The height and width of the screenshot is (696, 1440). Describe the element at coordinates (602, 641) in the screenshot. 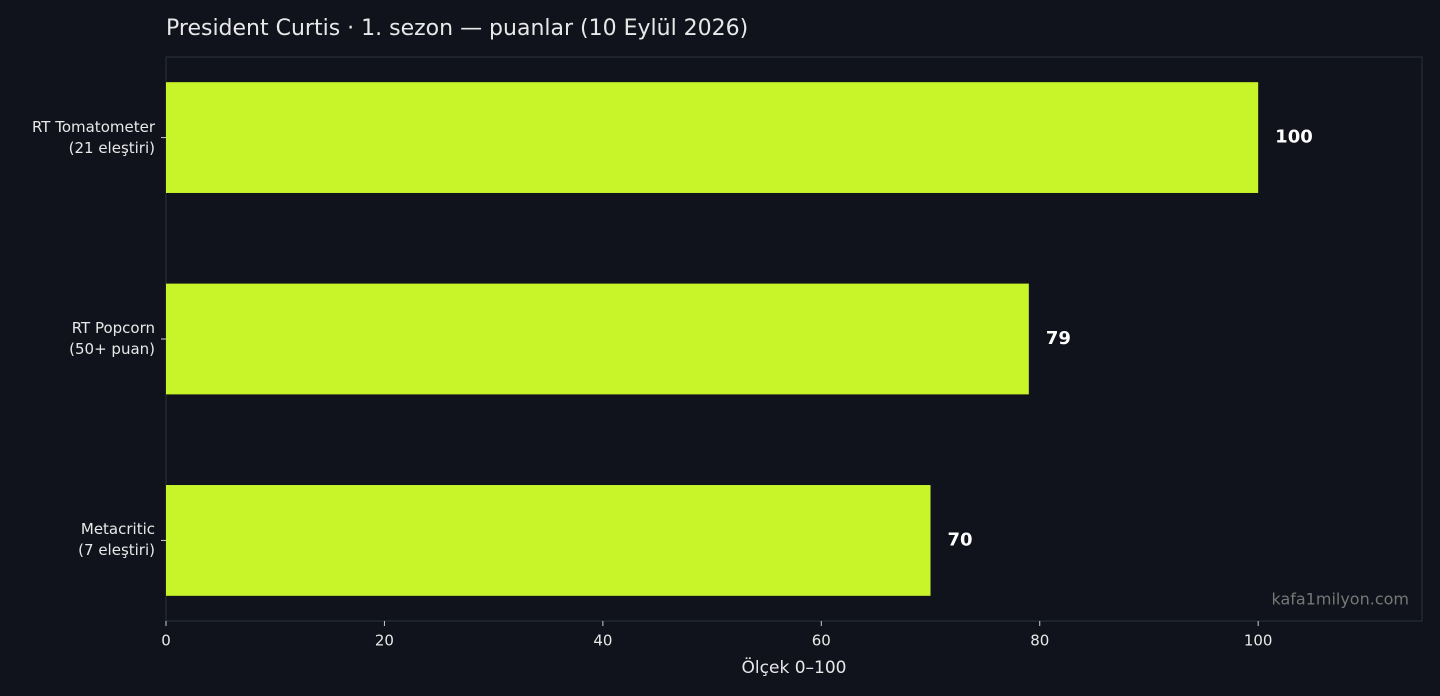

I see `x-tick-label: 40` at that location.